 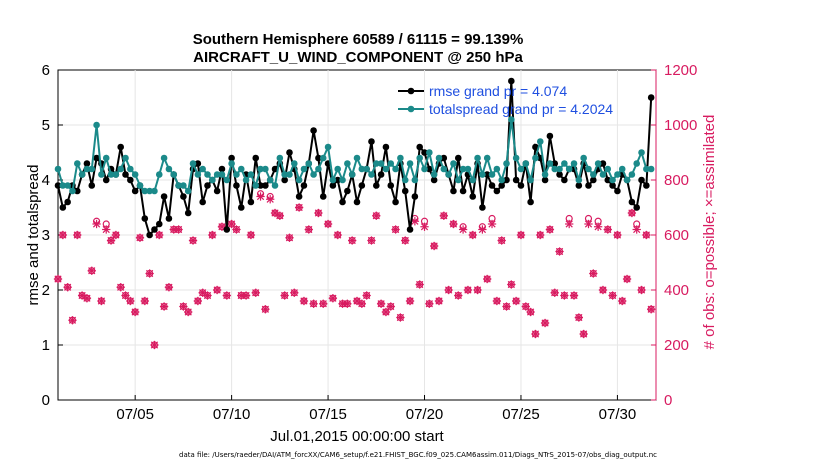 I want to click on chart-subtitle: AIRCRAFT_U_WIND_COMPONENT @ 250 hPa, so click(x=358, y=57).